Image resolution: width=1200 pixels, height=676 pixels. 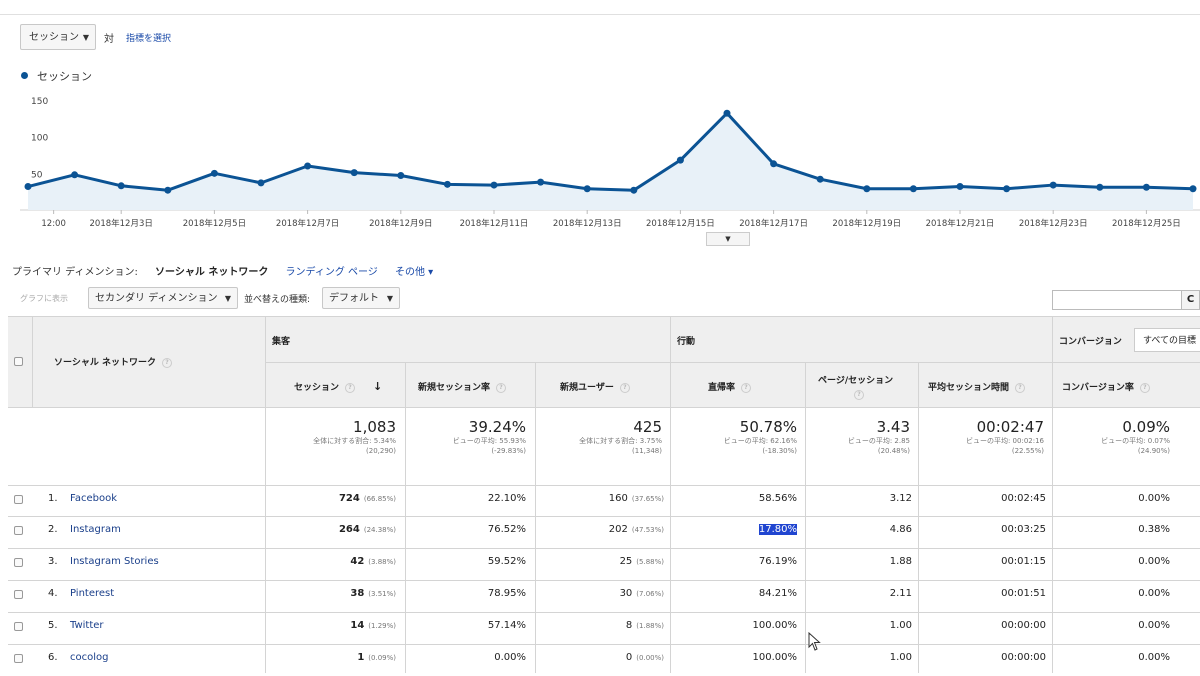 What do you see at coordinates (379, 530) in the screenshot?
I see `sessions-percent: (24.38%)` at bounding box center [379, 530].